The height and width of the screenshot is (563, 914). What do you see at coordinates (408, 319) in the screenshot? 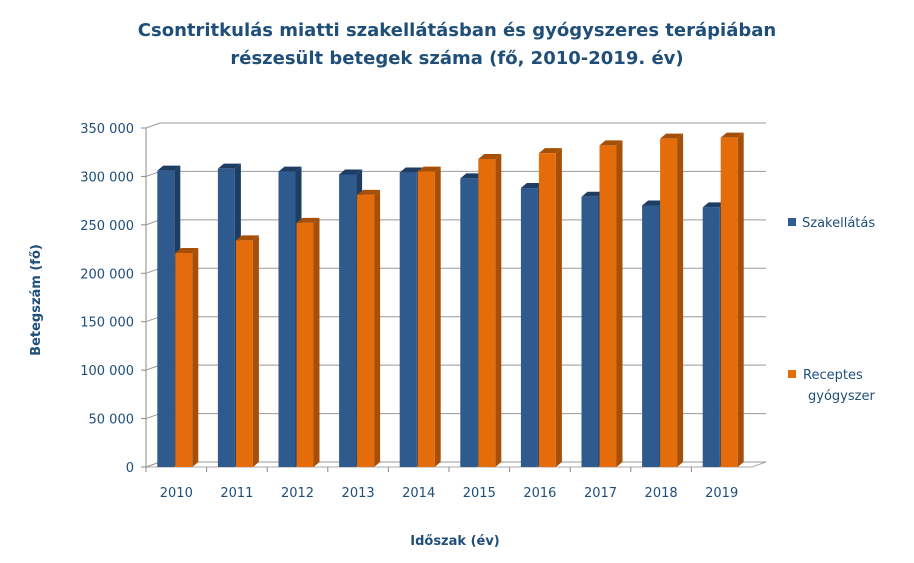
I see `bar-0-2014` at bounding box center [408, 319].